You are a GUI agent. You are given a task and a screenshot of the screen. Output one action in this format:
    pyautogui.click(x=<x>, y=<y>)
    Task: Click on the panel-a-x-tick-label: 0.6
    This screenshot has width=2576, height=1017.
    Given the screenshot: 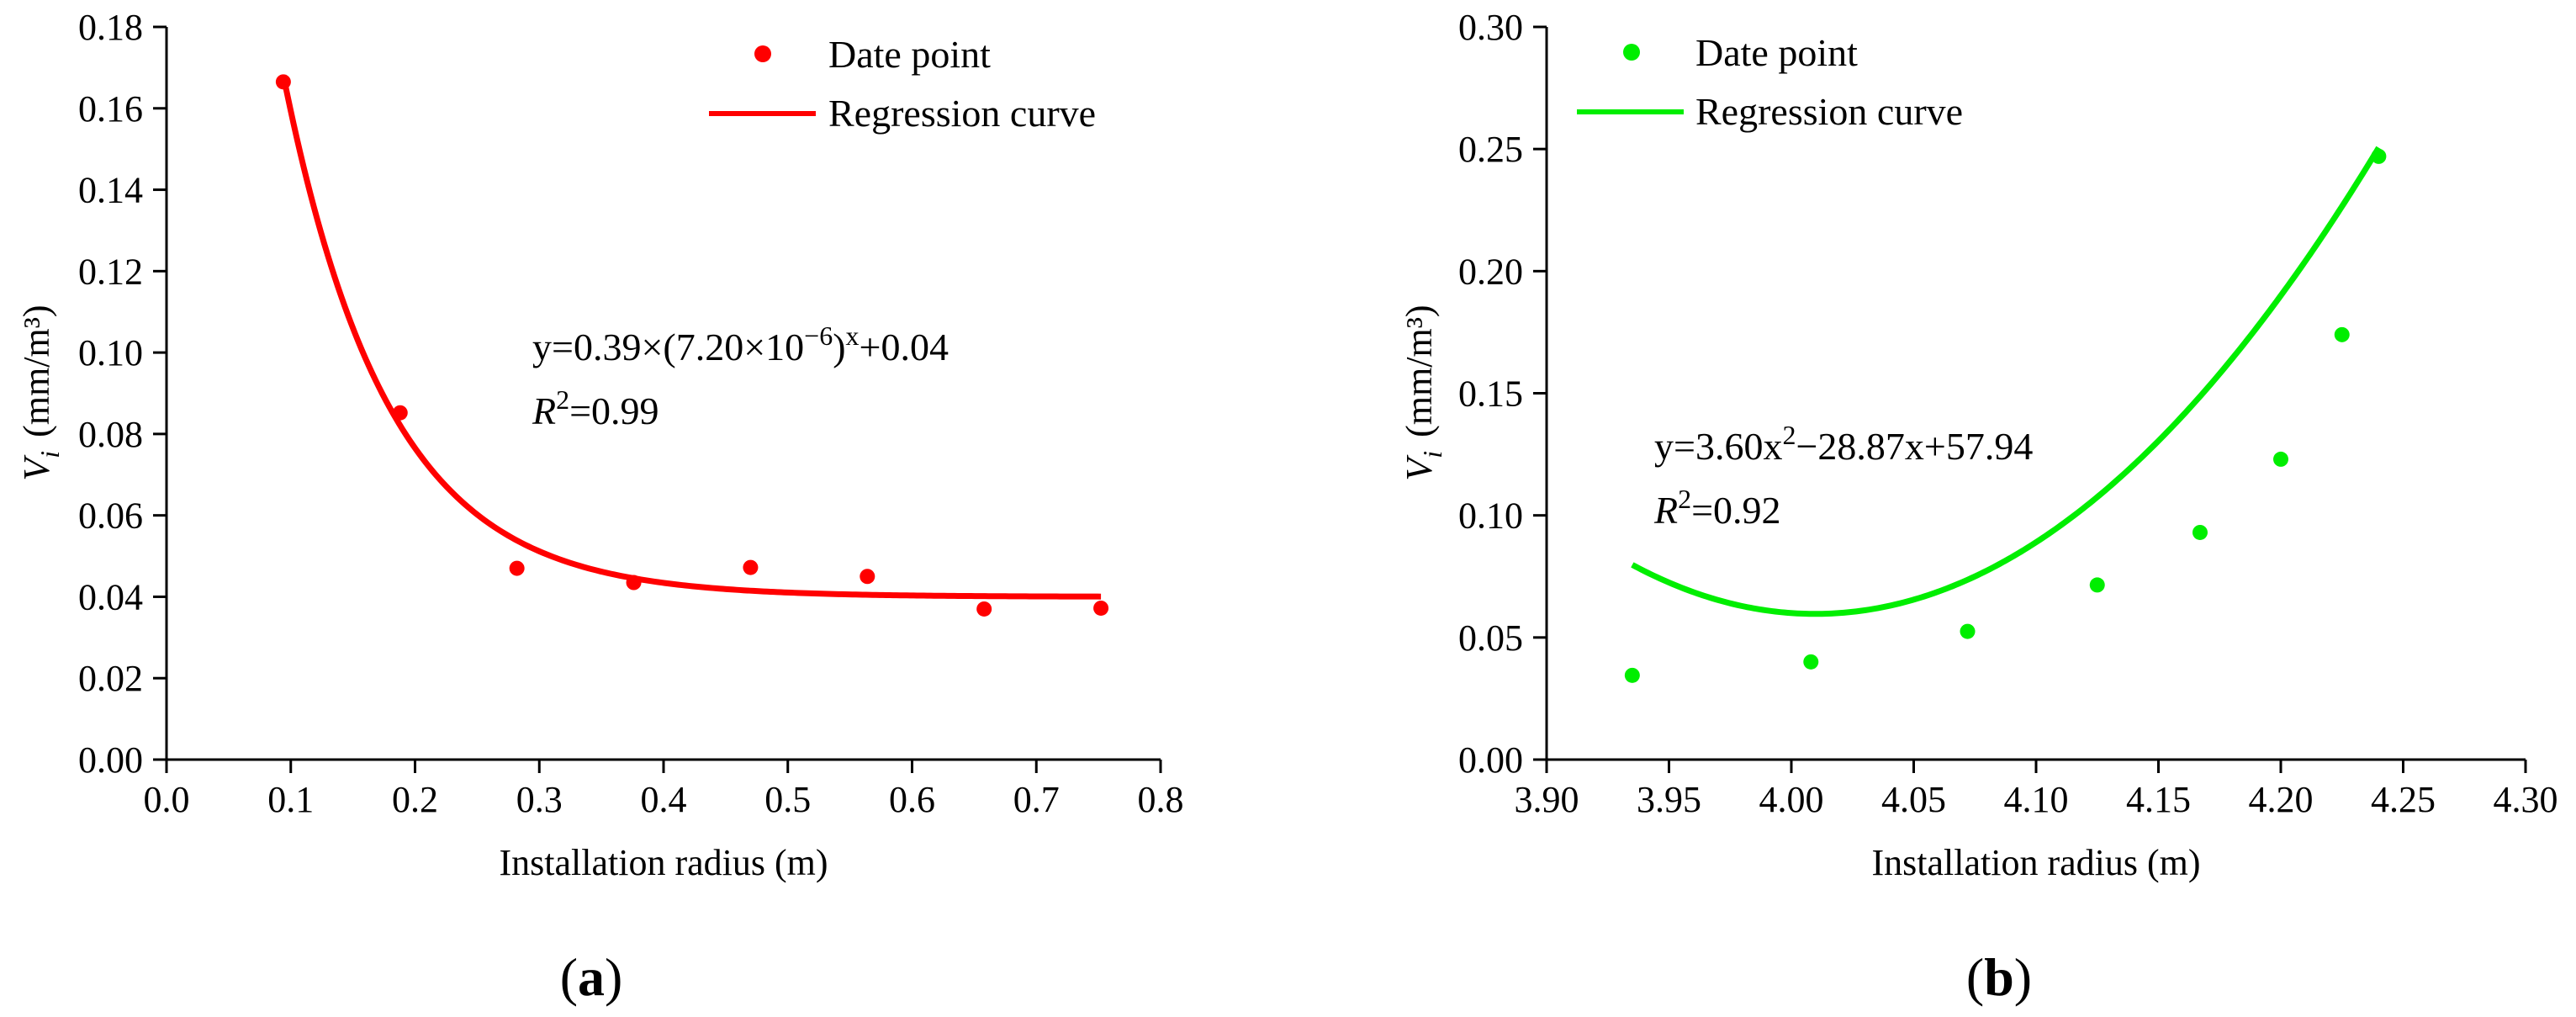 What is the action you would take?
    pyautogui.click(x=912, y=799)
    